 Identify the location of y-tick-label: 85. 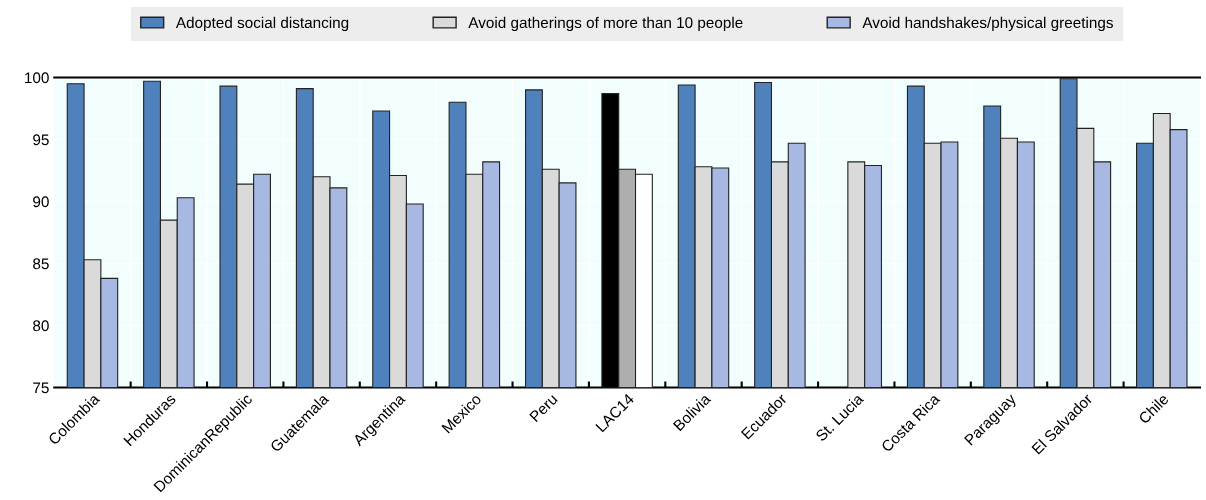
(41, 264).